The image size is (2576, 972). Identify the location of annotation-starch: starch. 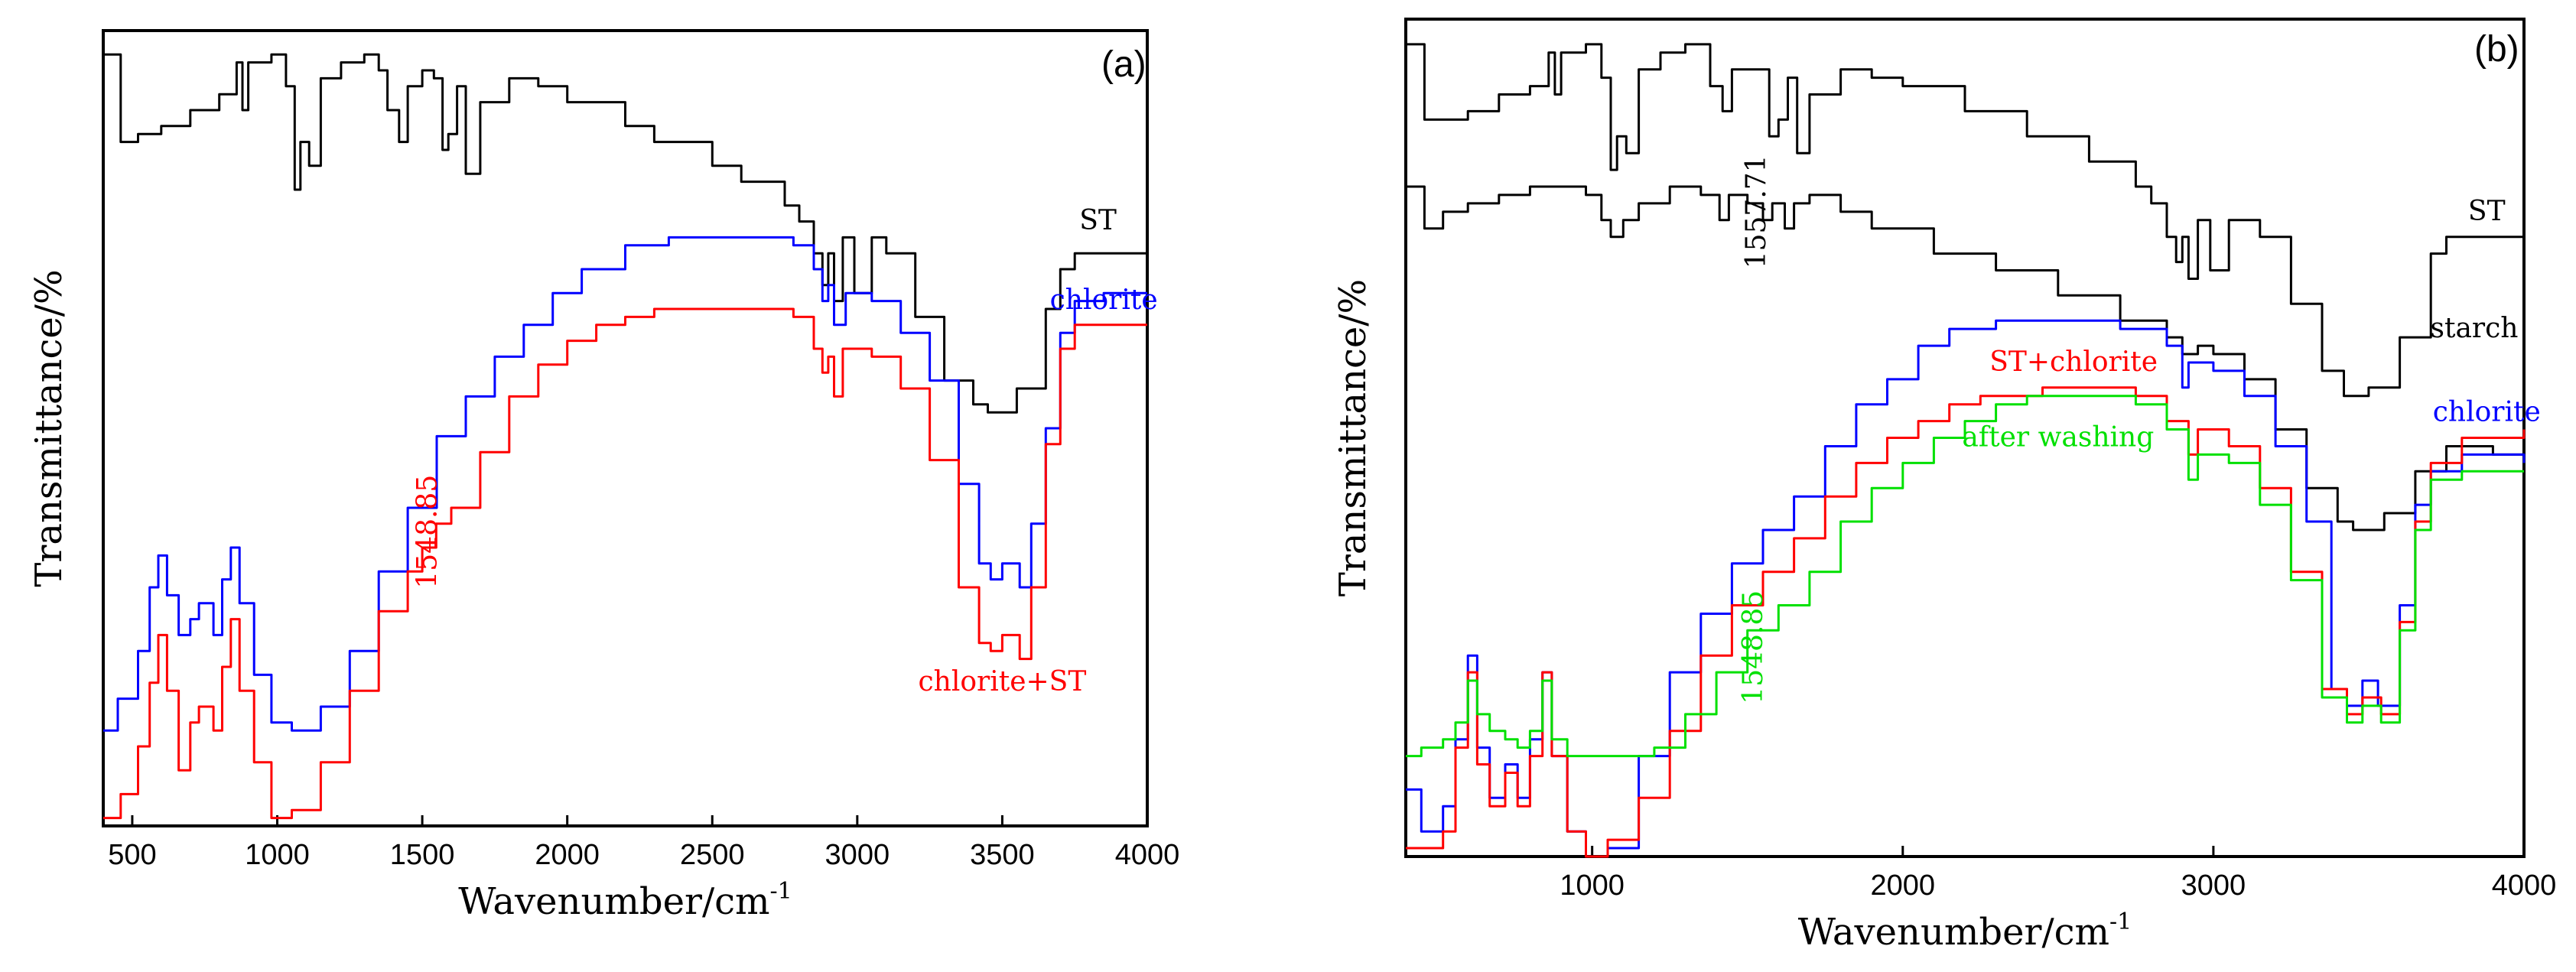
(2475, 328).